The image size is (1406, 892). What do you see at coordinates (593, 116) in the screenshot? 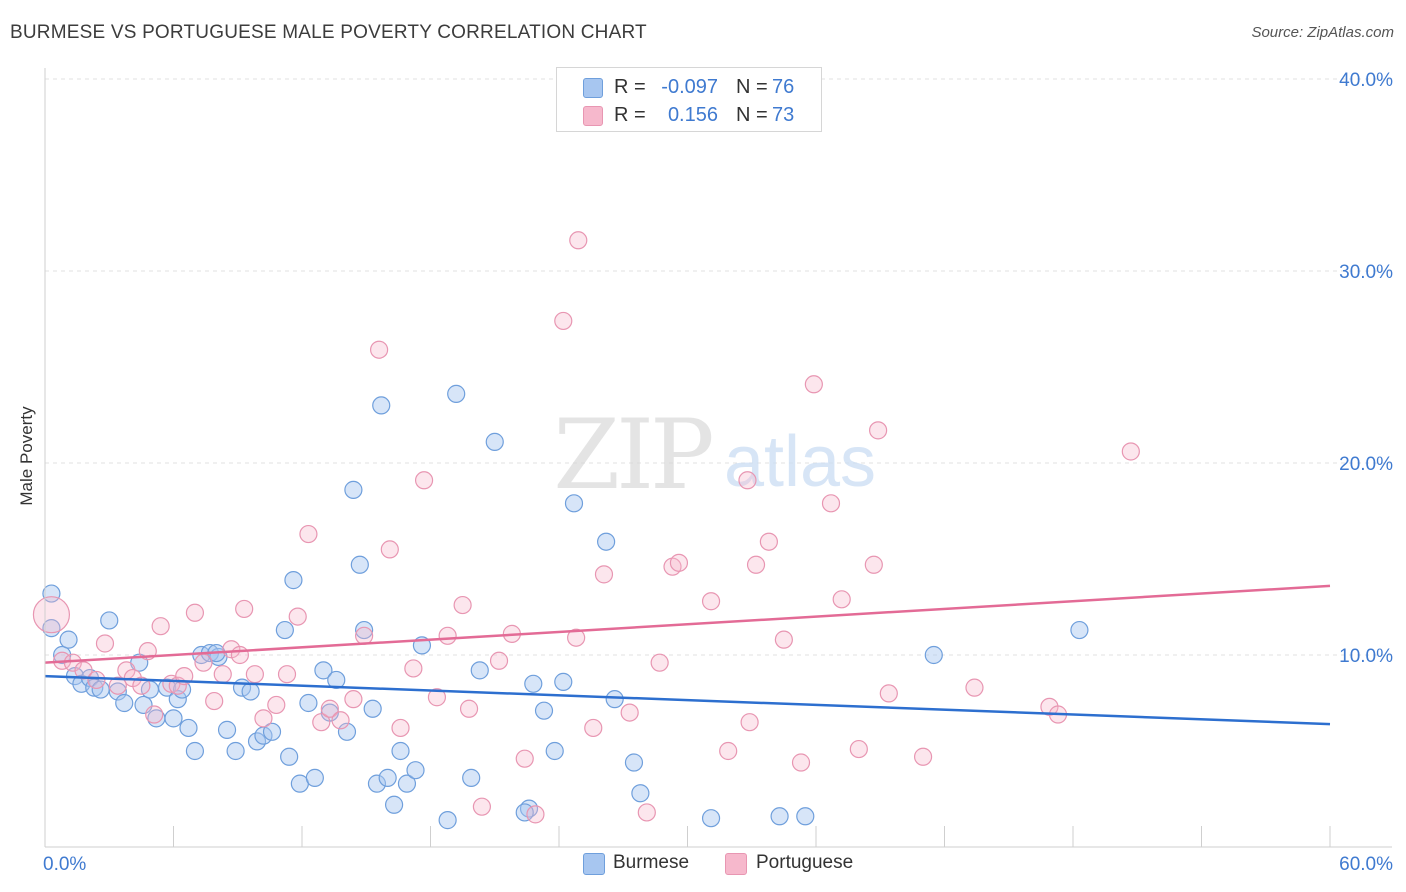
I see `legend-swatch-portuguese` at bounding box center [593, 116].